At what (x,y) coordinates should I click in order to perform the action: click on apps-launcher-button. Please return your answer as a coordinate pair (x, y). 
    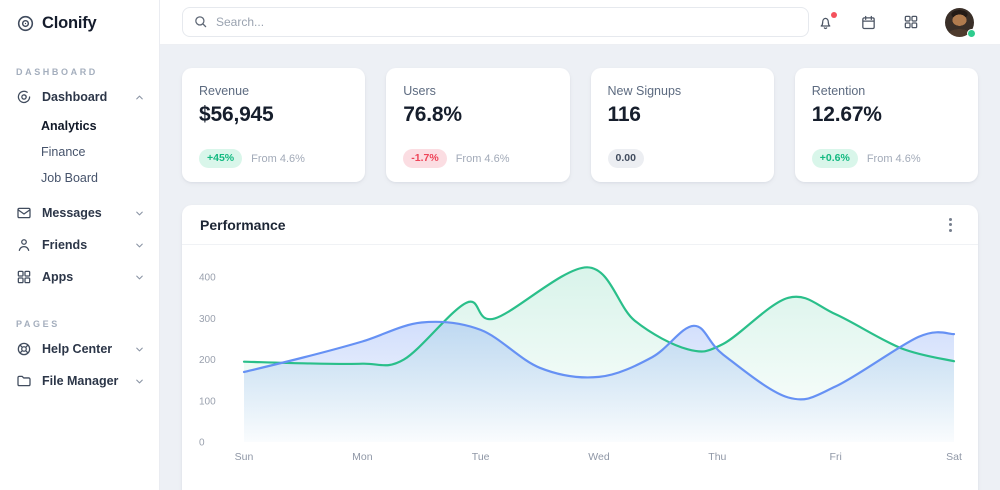
    Looking at the image, I should click on (911, 22).